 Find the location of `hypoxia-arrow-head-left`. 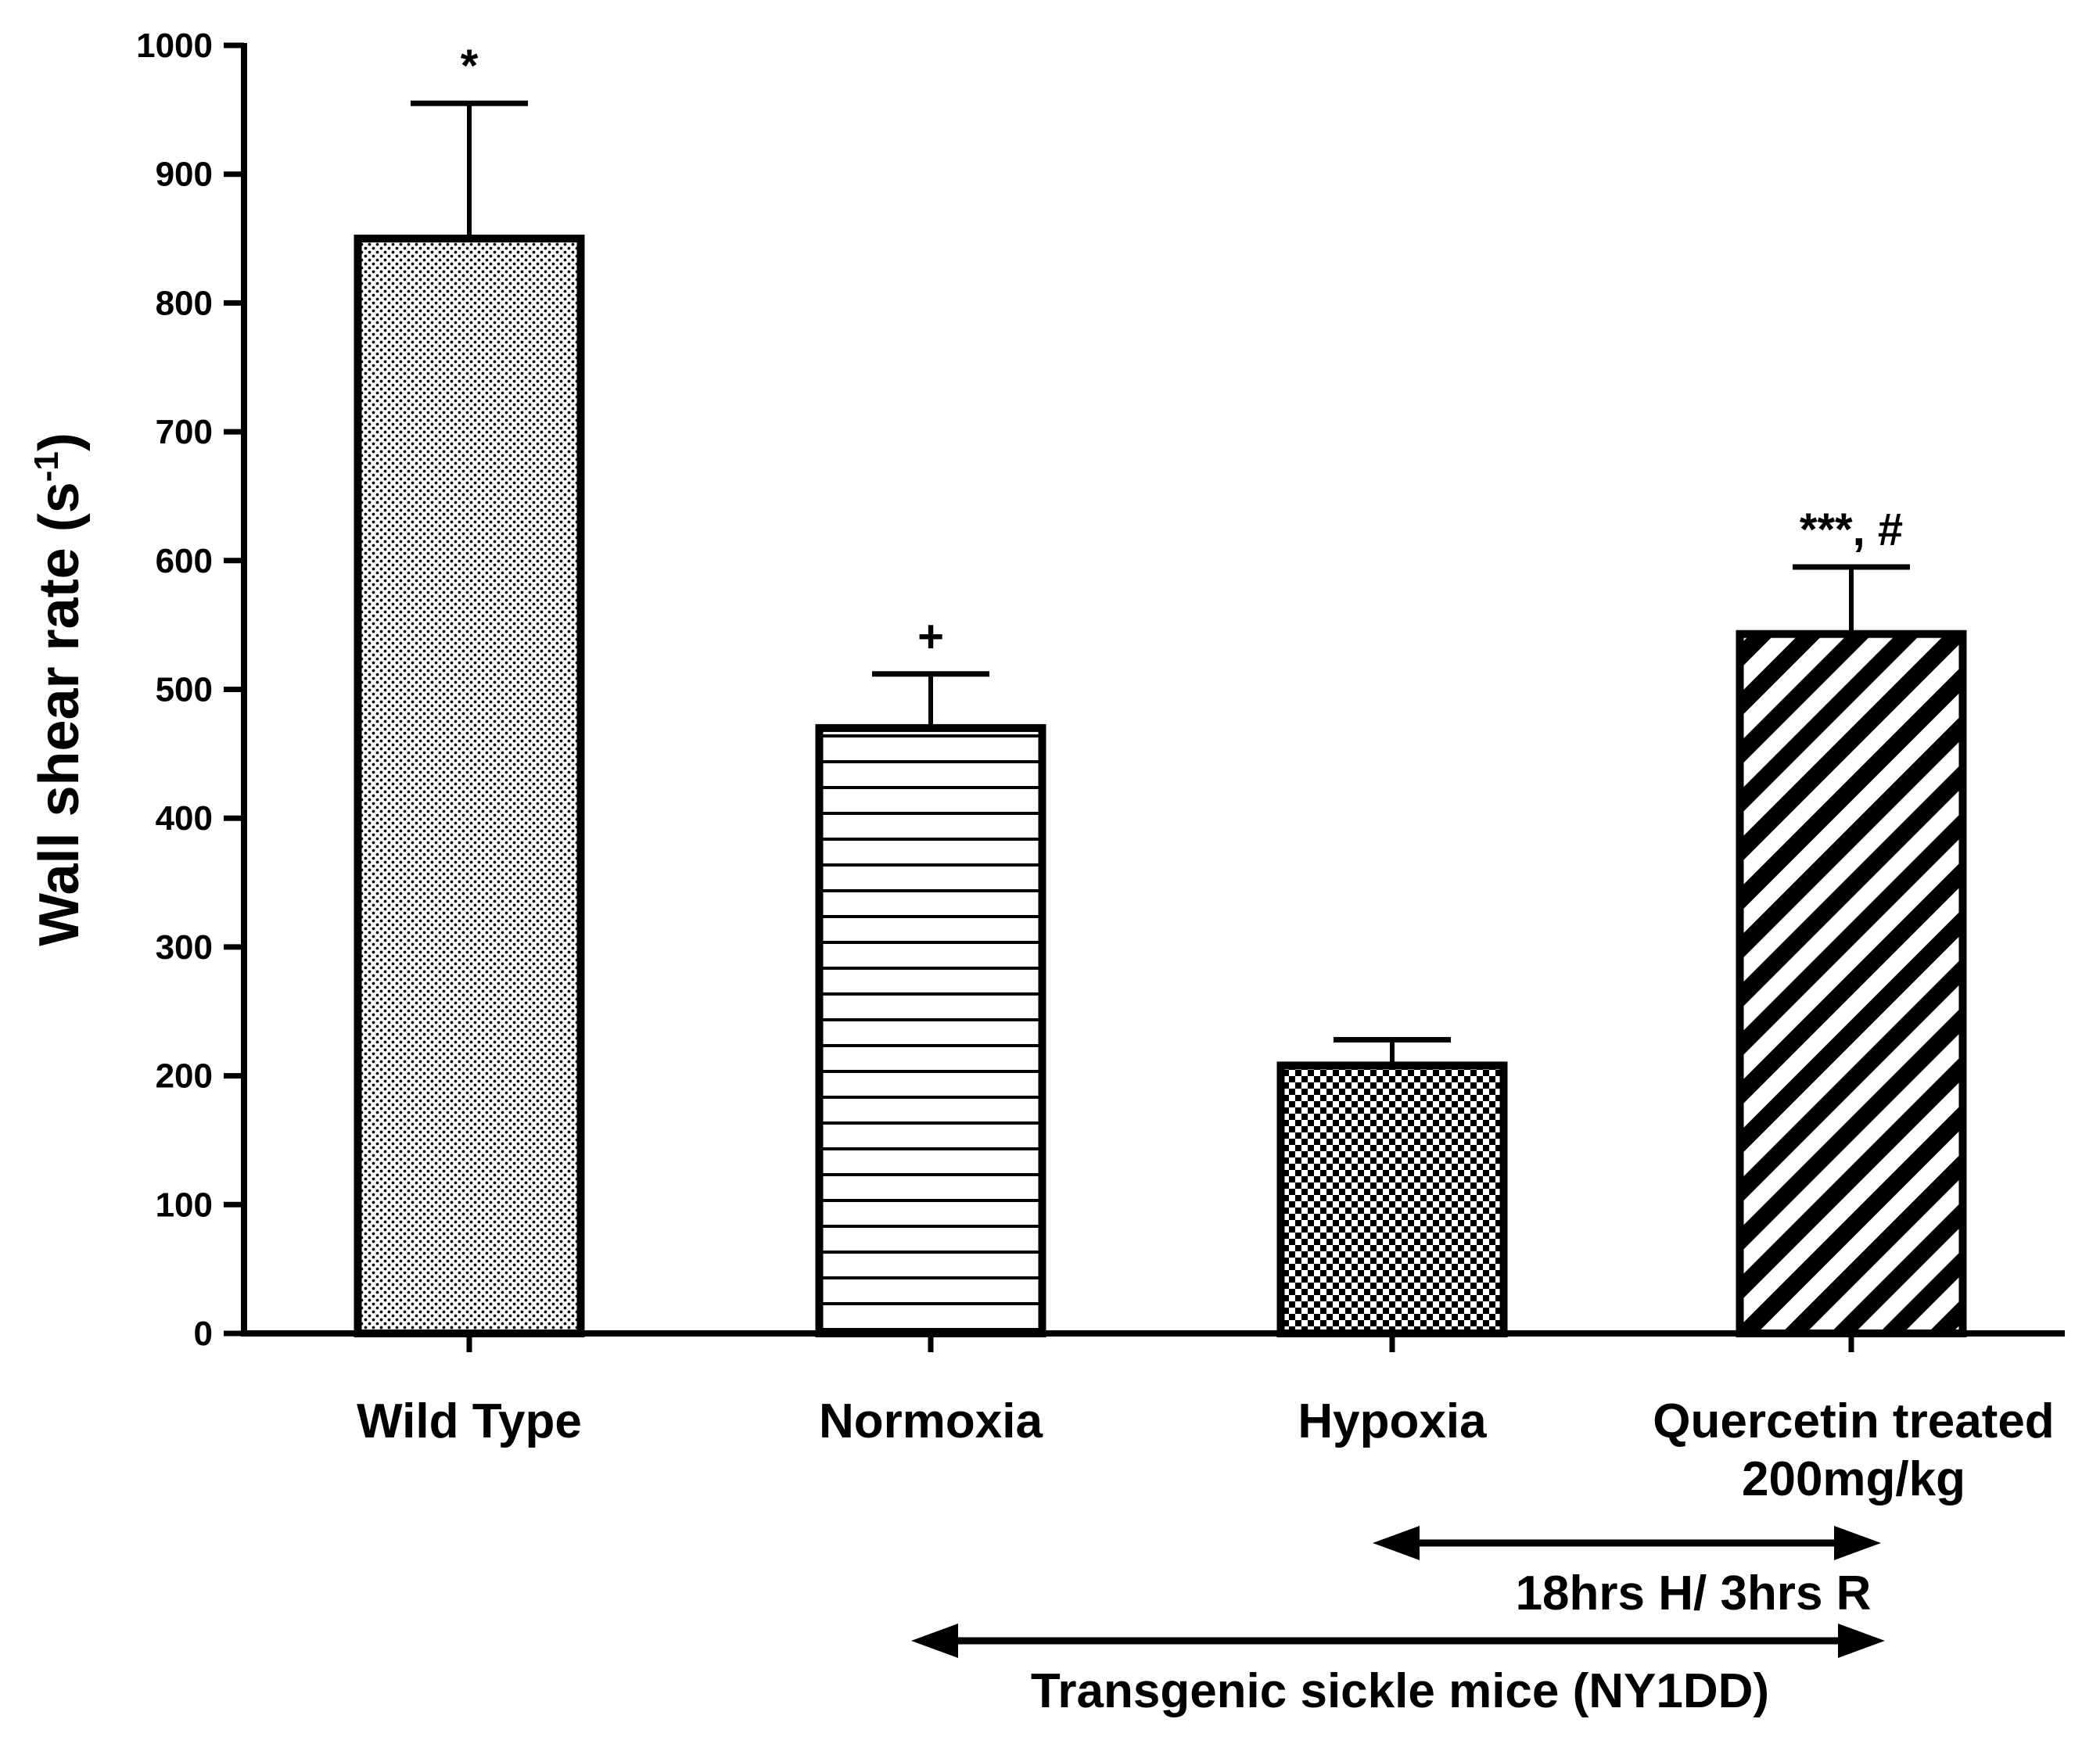

hypoxia-arrow-head-left is located at coordinates (1396, 1543).